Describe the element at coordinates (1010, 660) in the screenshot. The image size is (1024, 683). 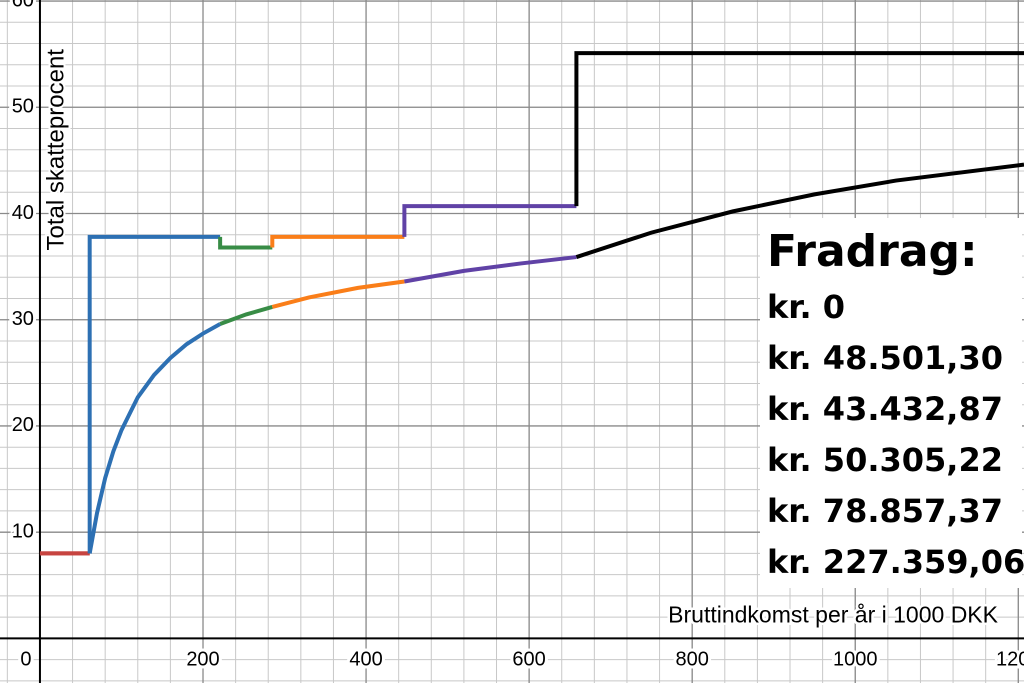
I see `x-tick-label: 1200` at that location.